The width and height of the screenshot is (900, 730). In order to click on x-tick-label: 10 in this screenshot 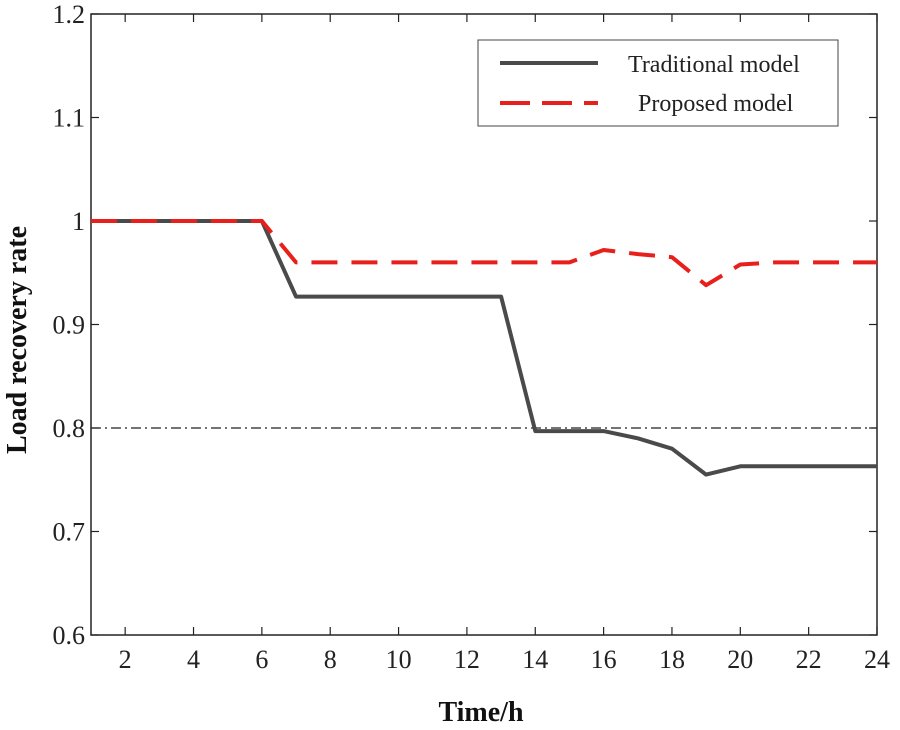, I will do `click(399, 659)`.